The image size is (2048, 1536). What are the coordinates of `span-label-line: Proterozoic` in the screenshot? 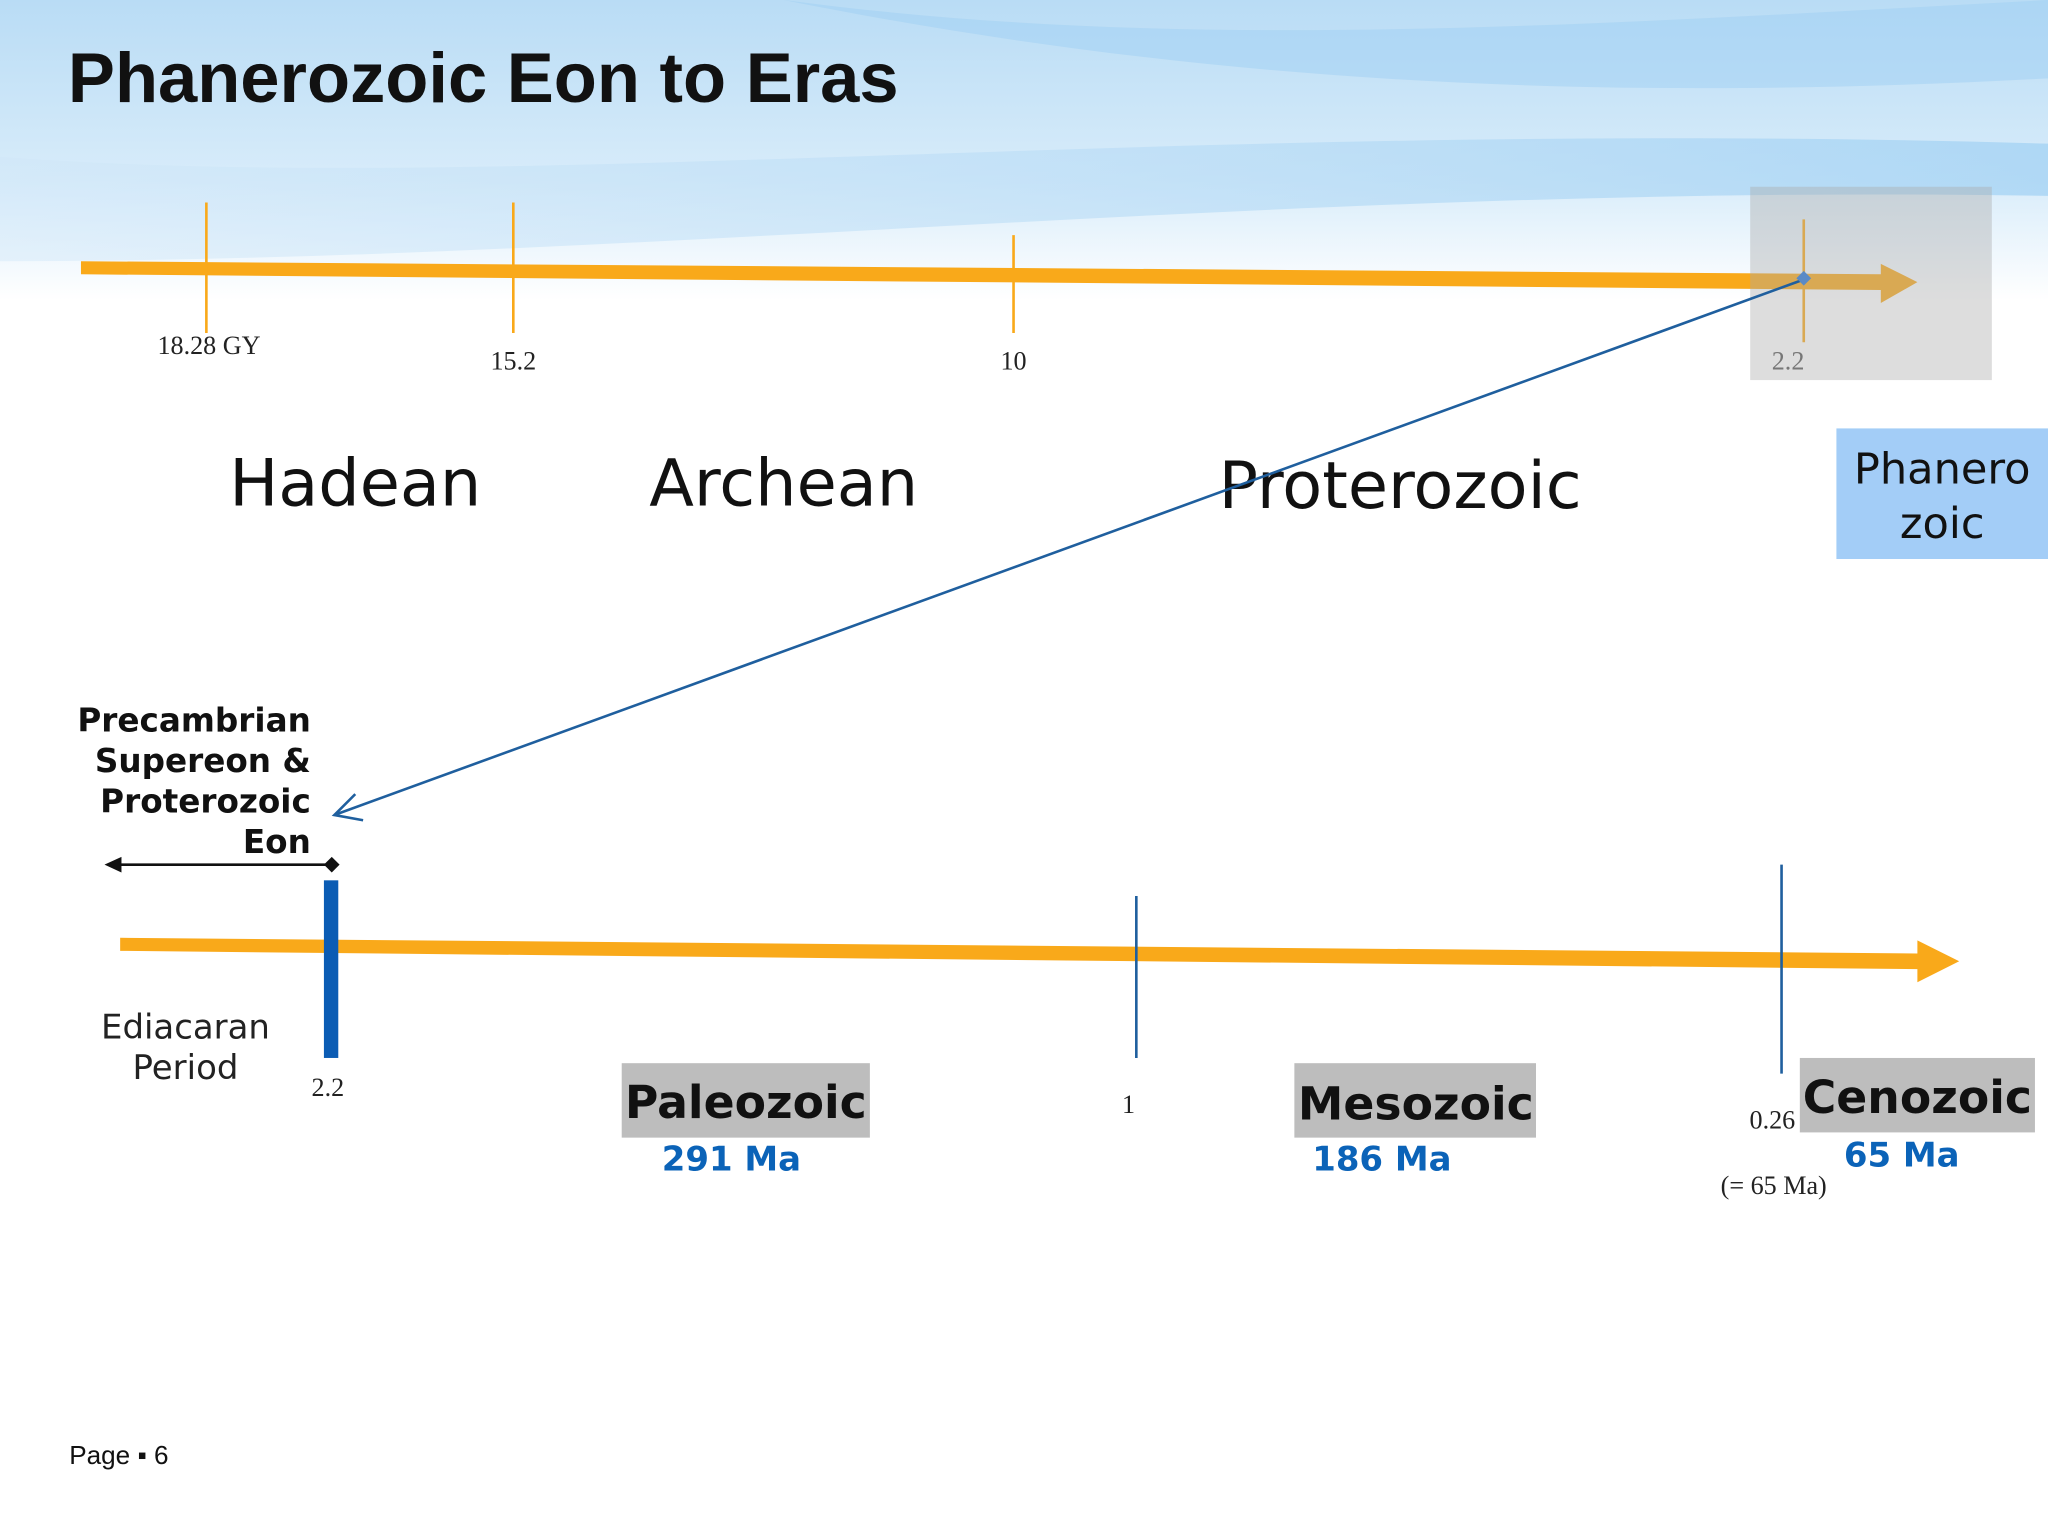 It's located at (205, 801).